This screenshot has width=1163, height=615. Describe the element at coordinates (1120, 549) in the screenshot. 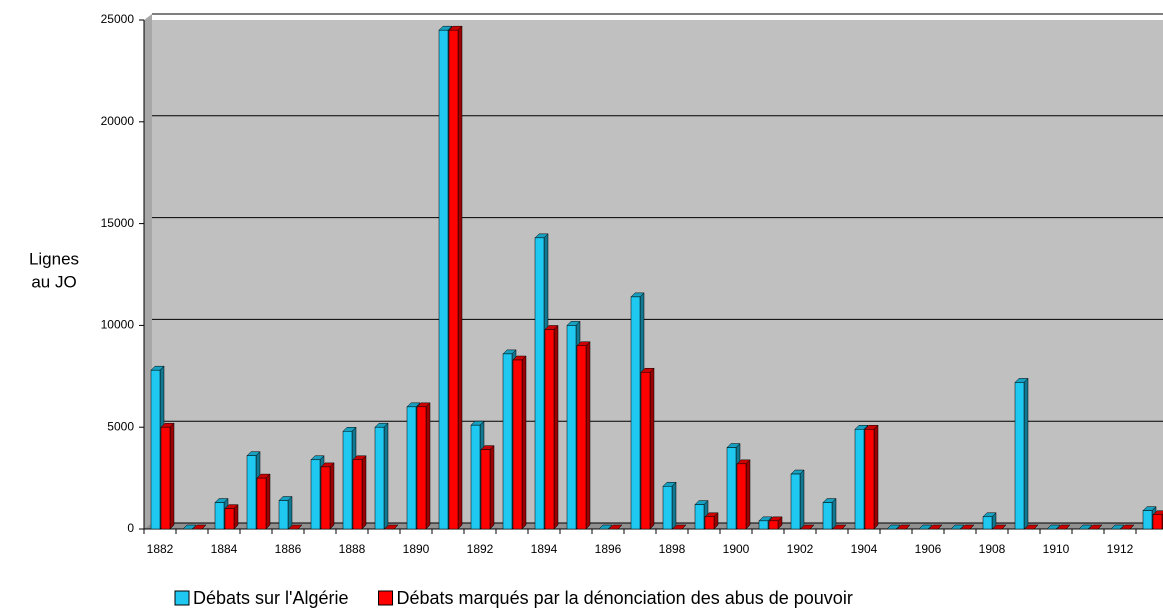

I see `x-tick-label: 1912` at that location.